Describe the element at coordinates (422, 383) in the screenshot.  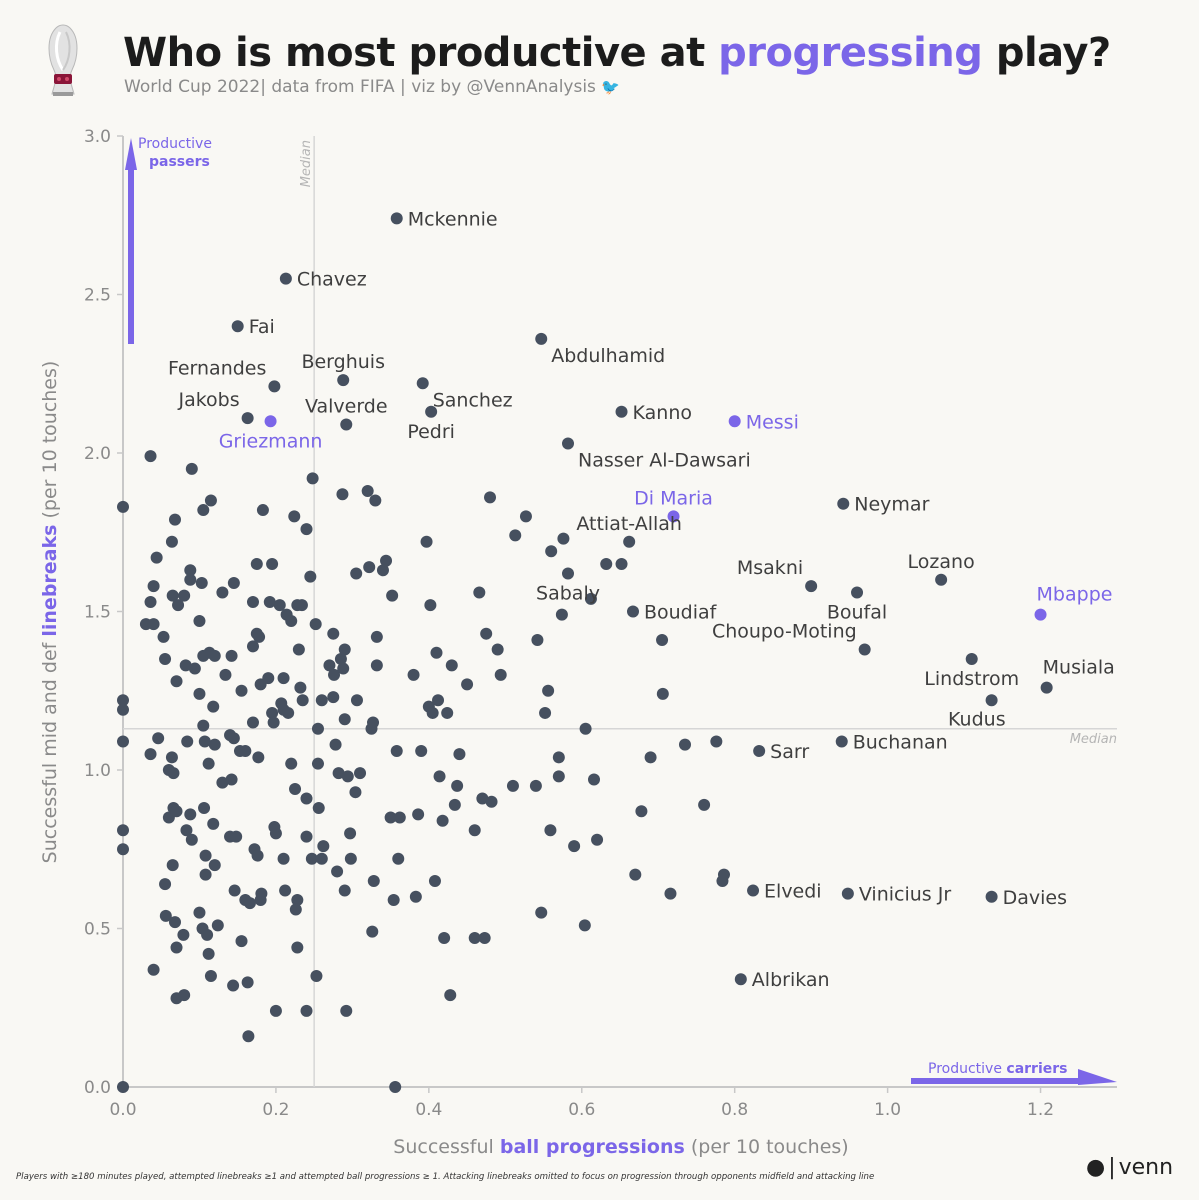
I see `labeled-point-sanchez` at that location.